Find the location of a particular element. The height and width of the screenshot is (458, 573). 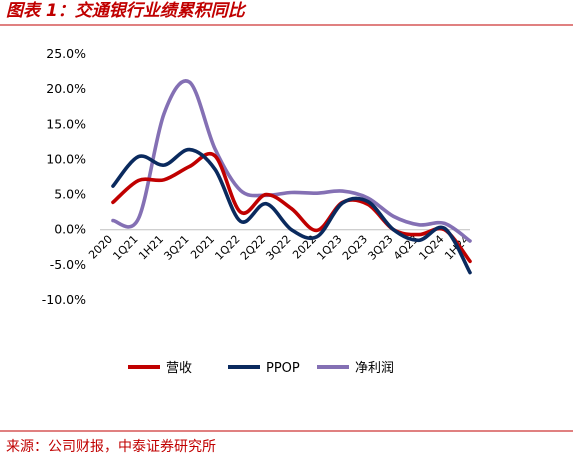

legend-label-1: PPOP is located at coordinates (283, 368).